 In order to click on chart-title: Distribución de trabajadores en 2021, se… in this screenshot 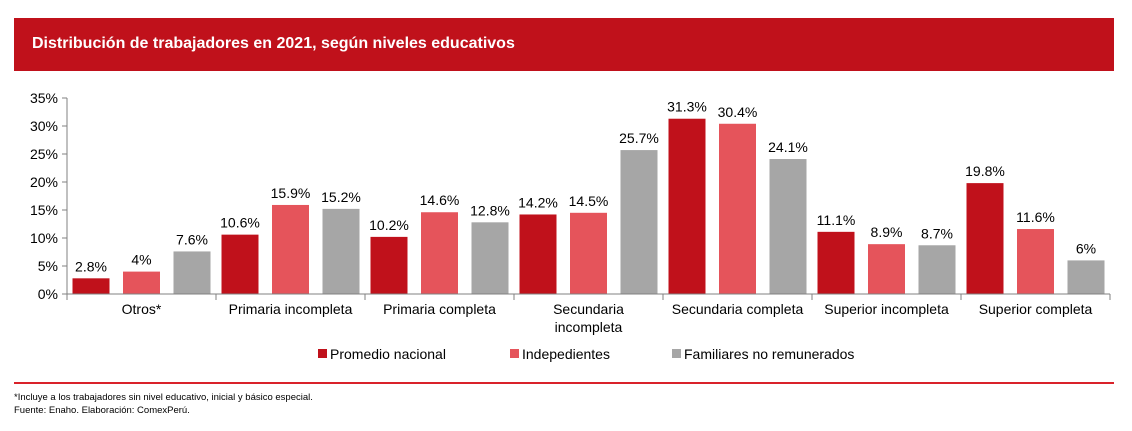, I will do `click(273, 43)`.